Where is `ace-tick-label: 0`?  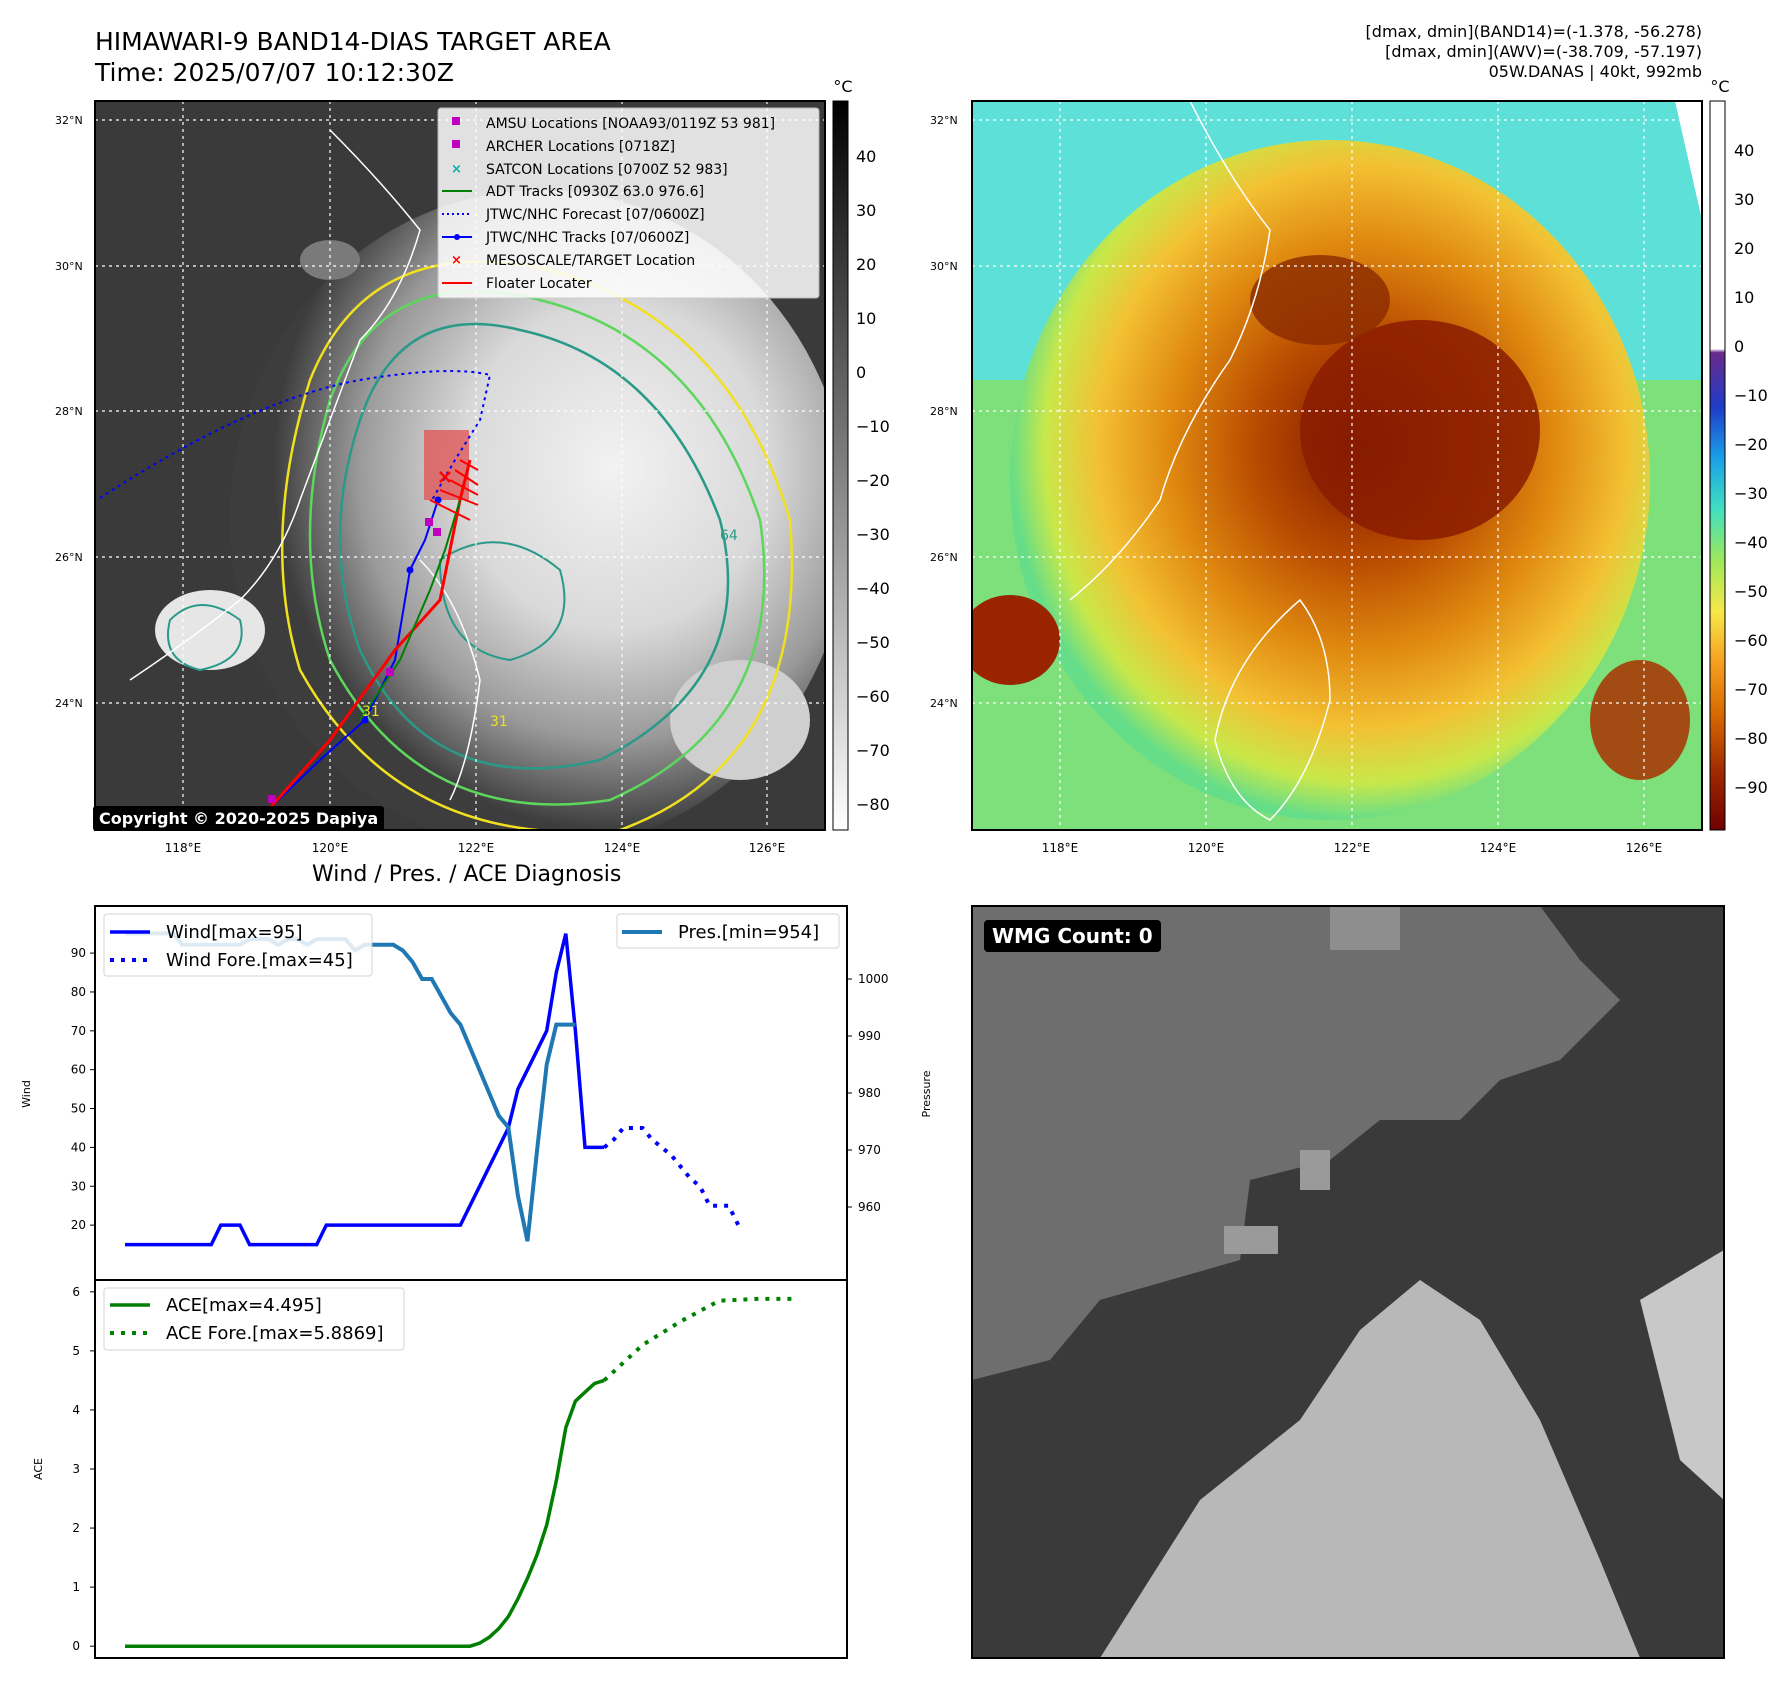
ace-tick-label: 0 is located at coordinates (76, 1646).